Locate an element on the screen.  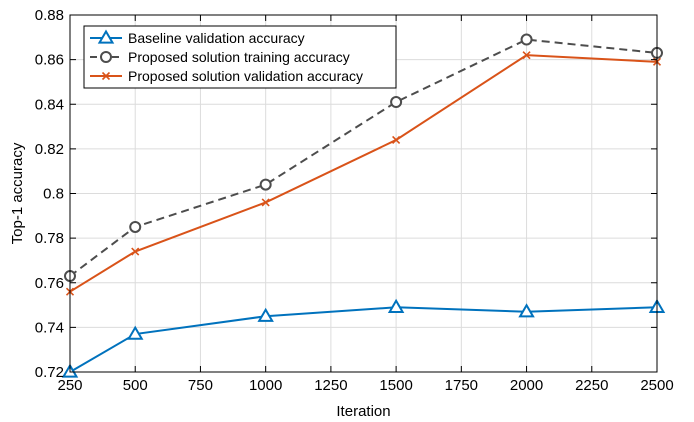
y-tick-label: 0.72 is located at coordinates (49, 372).